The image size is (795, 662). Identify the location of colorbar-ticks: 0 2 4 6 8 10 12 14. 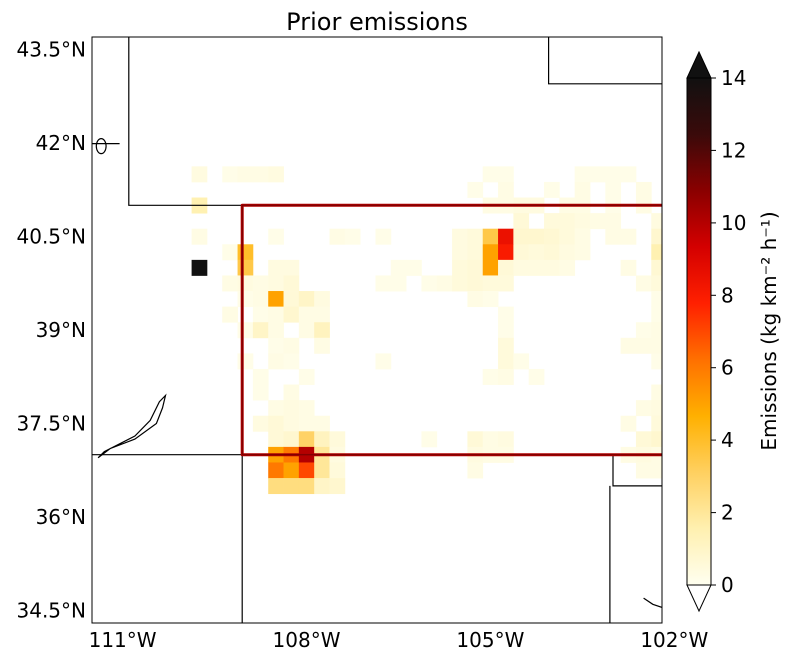
(728, 331).